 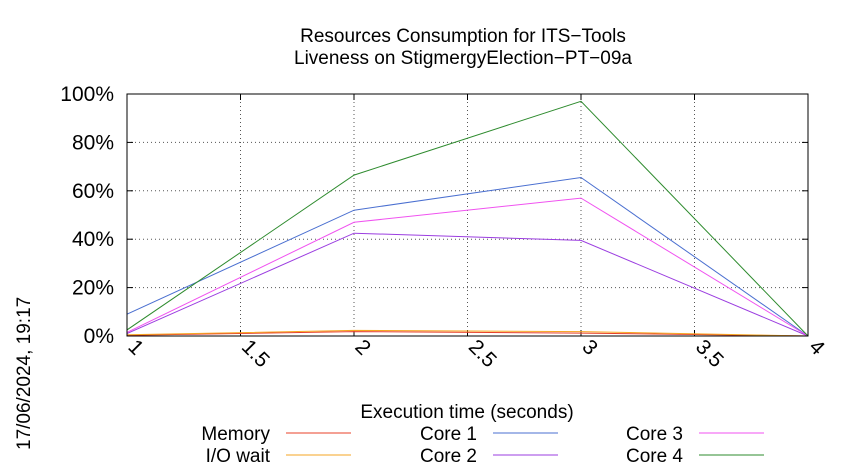 I want to click on legend-label: Core 3, so click(x=654, y=434).